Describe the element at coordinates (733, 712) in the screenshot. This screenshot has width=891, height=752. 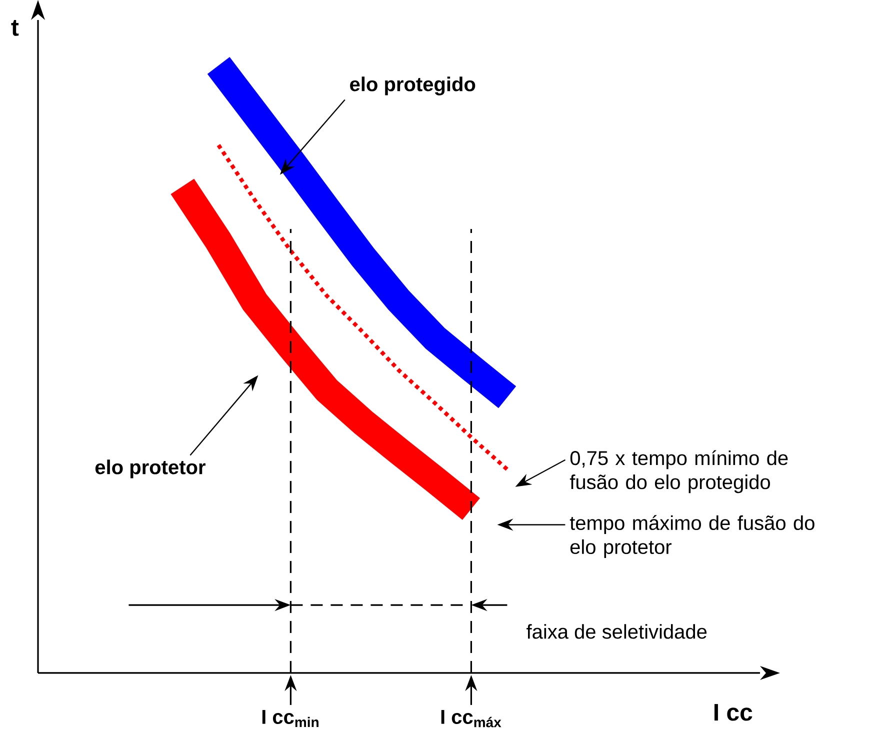
I see `x-axis-title: I cc` at that location.